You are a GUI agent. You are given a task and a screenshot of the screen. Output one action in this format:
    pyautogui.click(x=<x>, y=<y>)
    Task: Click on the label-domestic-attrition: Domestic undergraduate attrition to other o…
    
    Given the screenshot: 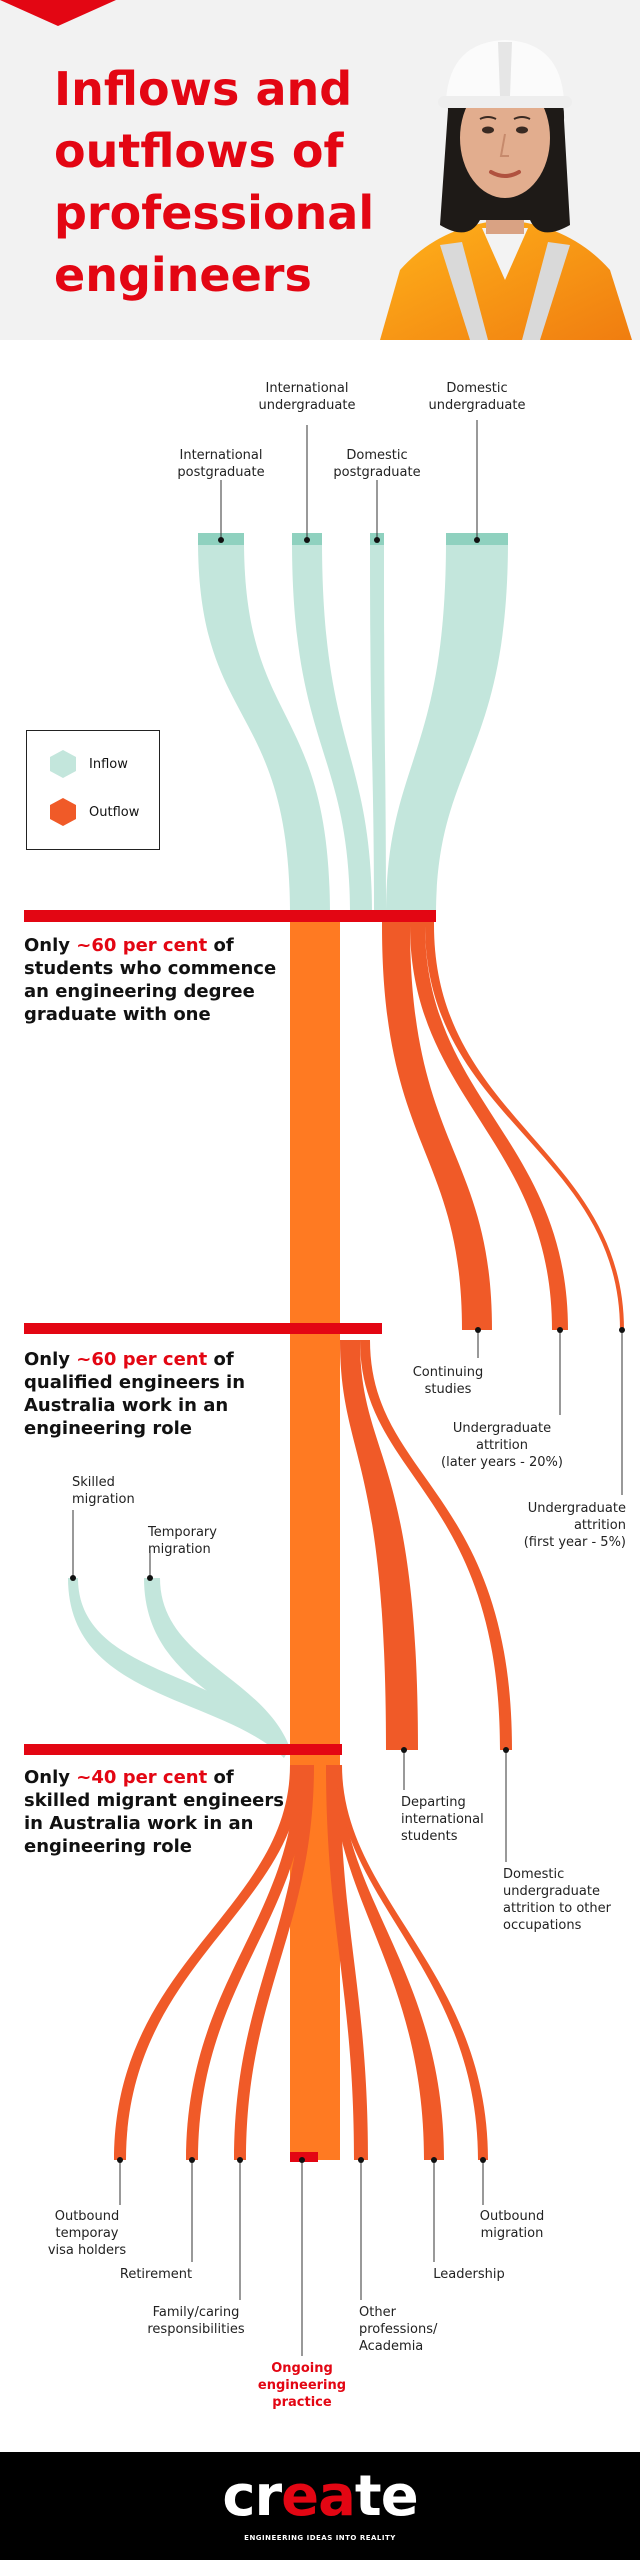 What is the action you would take?
    pyautogui.click(x=557, y=1900)
    